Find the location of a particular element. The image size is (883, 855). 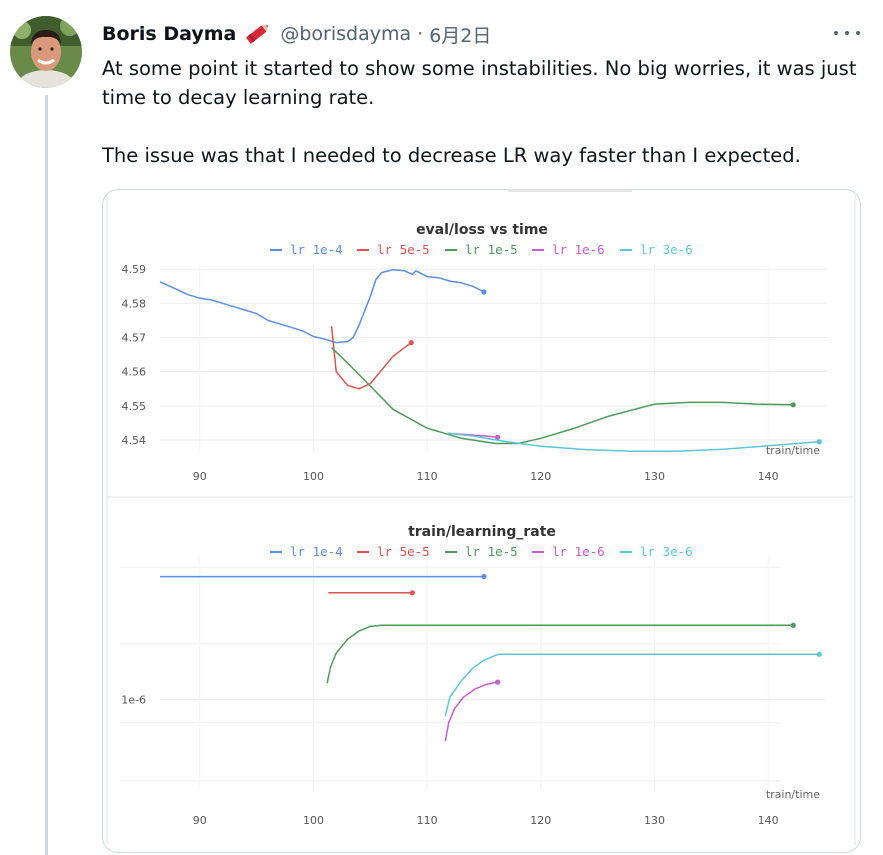

avatar-image is located at coordinates (46, 52).